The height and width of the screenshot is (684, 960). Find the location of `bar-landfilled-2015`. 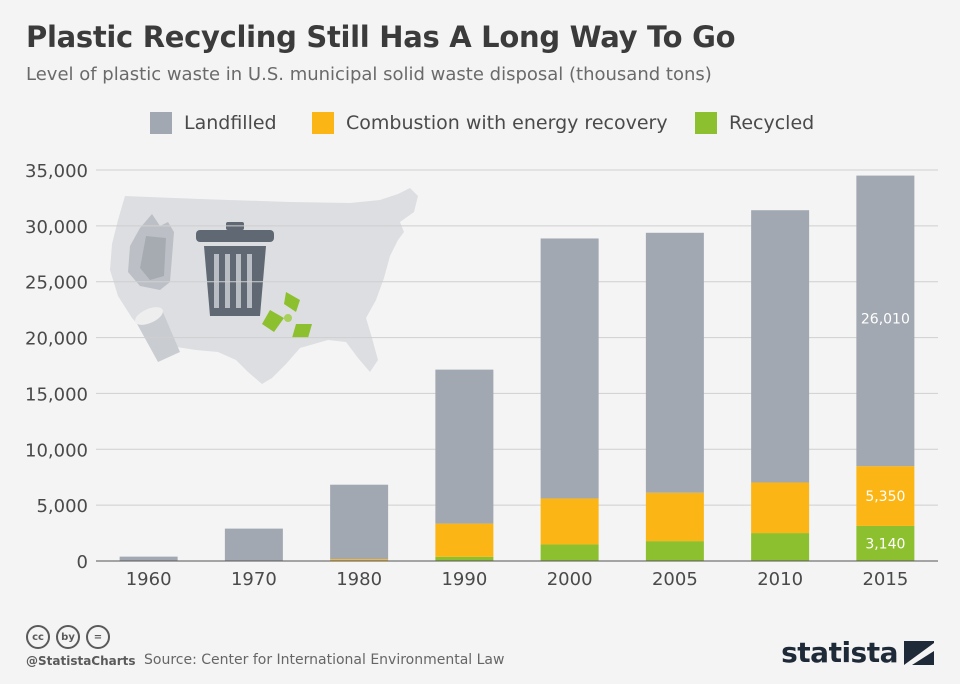

bar-landfilled-2015 is located at coordinates (885, 321).